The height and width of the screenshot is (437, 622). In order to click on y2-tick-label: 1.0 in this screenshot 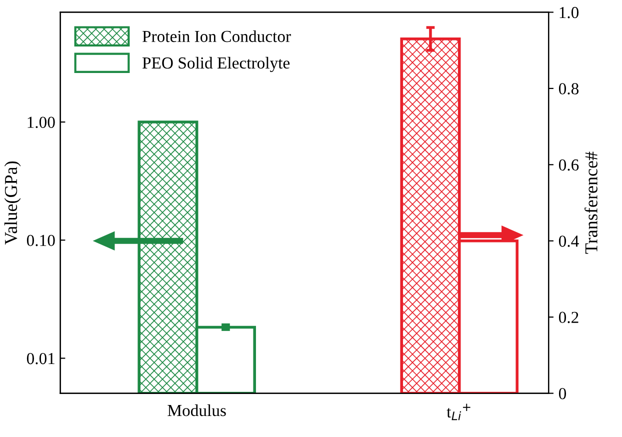, I will do `click(569, 12)`.